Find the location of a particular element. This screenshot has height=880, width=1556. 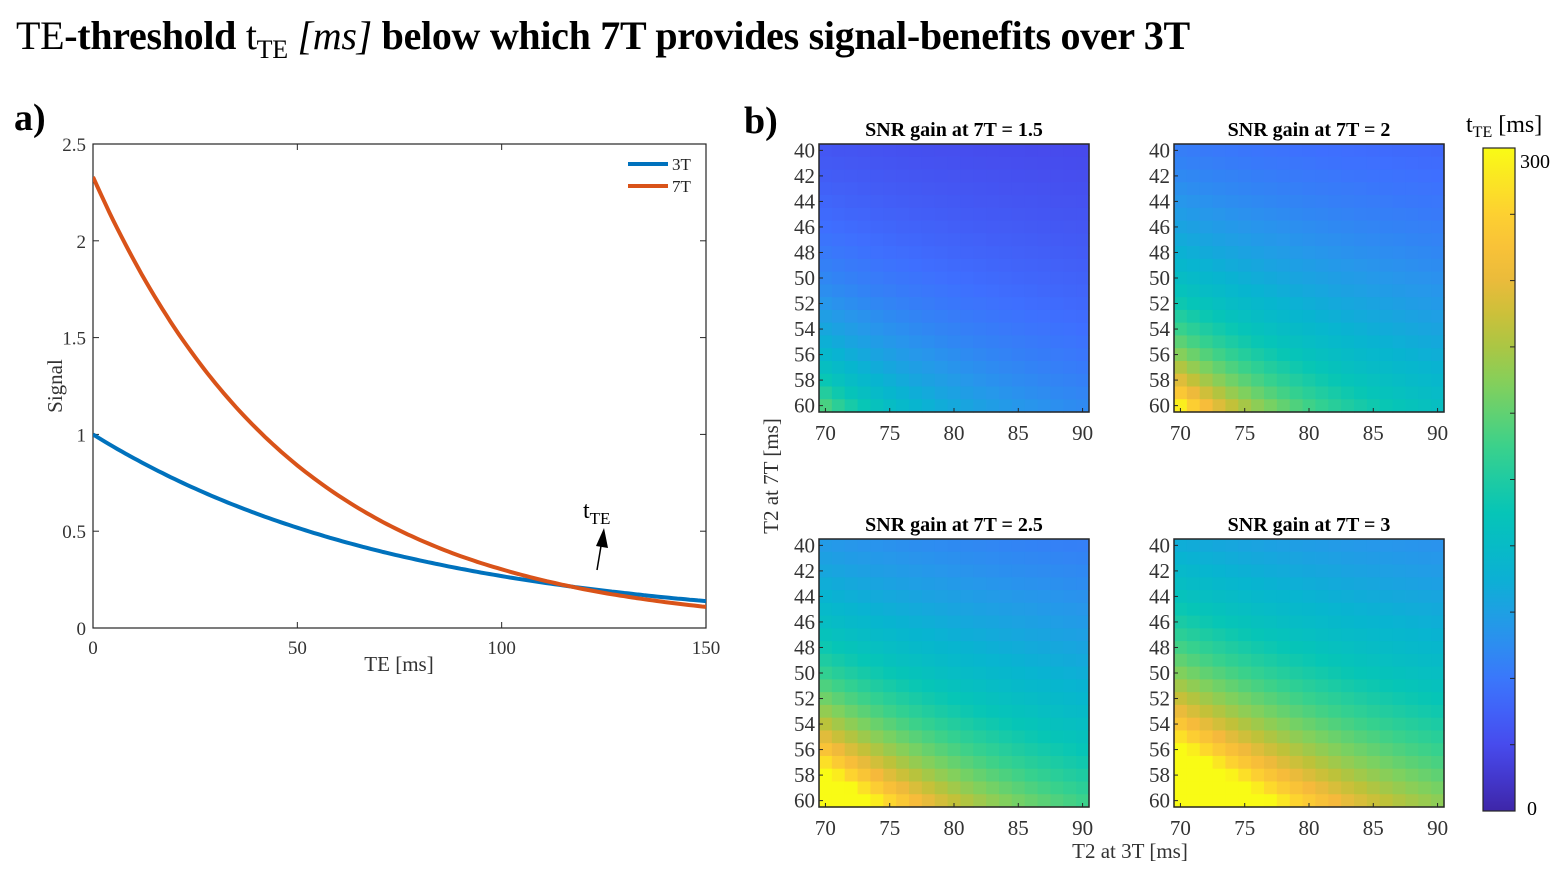

heatmap-x-tick-label: 80 is located at coordinates (1309, 433).